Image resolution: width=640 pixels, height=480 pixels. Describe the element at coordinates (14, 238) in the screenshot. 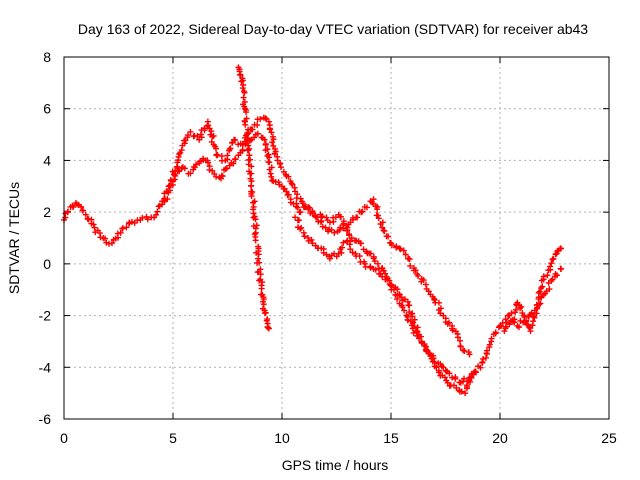

I see `y-axis-label: SDTVAR / TECUs` at that location.